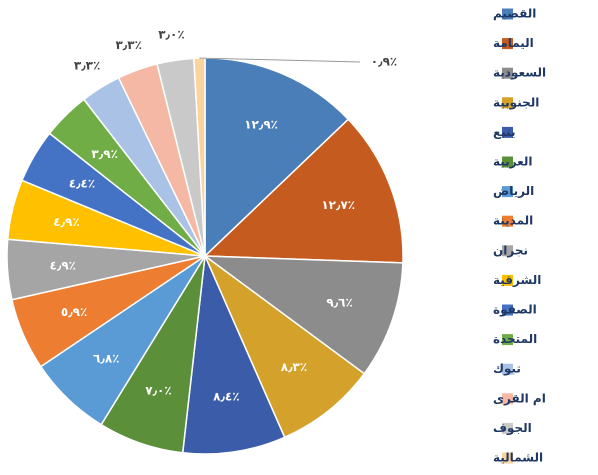 The width and height of the screenshot is (598, 475). Describe the element at coordinates (261, 124) in the screenshot. I see `data-label: ١٢٫٩٪` at that location.